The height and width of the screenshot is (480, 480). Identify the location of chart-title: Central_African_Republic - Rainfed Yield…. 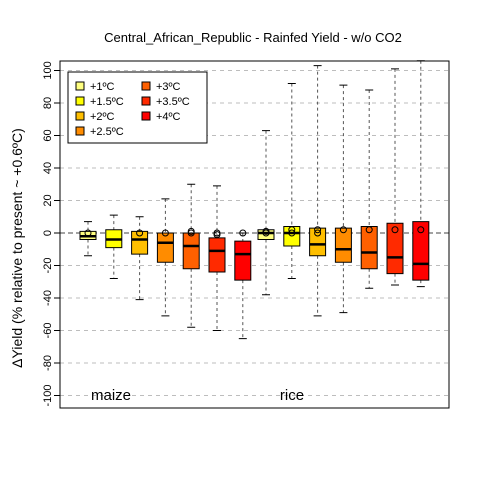
(253, 37).